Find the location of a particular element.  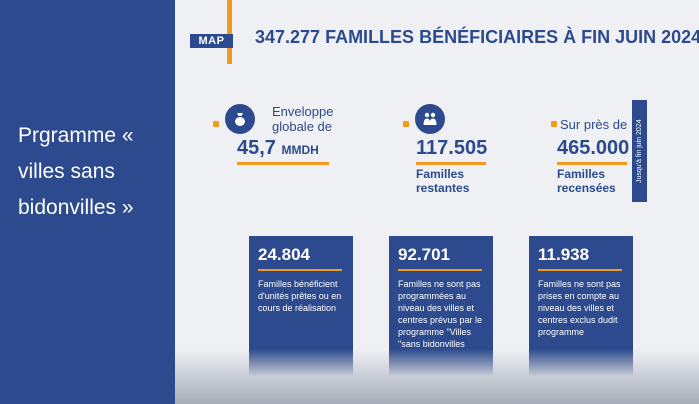

remaining-value: 117.505 is located at coordinates (452, 148).